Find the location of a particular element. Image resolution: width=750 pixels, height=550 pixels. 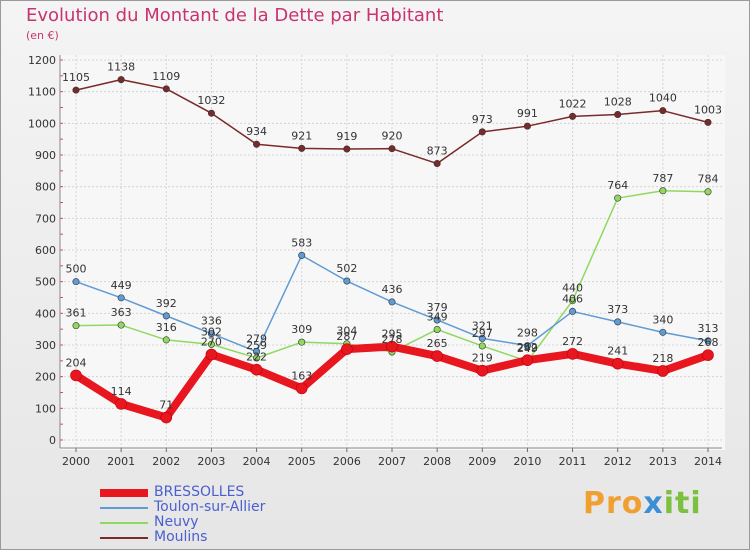

legend-item: BRESSOLLES is located at coordinates (182, 492).